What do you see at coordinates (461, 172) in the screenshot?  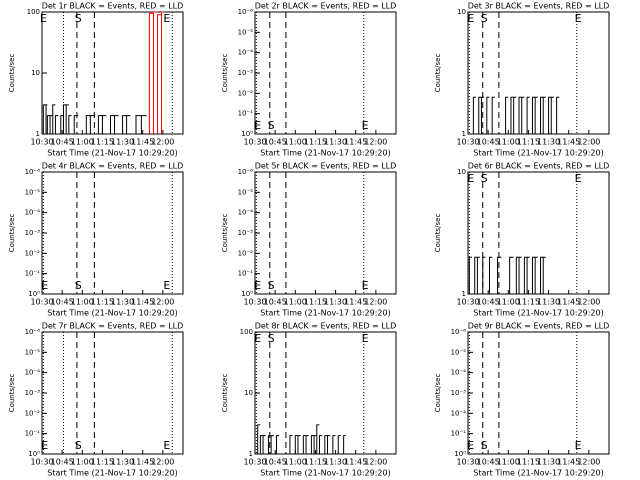 I see `y-tick-label: 10` at bounding box center [461, 172].